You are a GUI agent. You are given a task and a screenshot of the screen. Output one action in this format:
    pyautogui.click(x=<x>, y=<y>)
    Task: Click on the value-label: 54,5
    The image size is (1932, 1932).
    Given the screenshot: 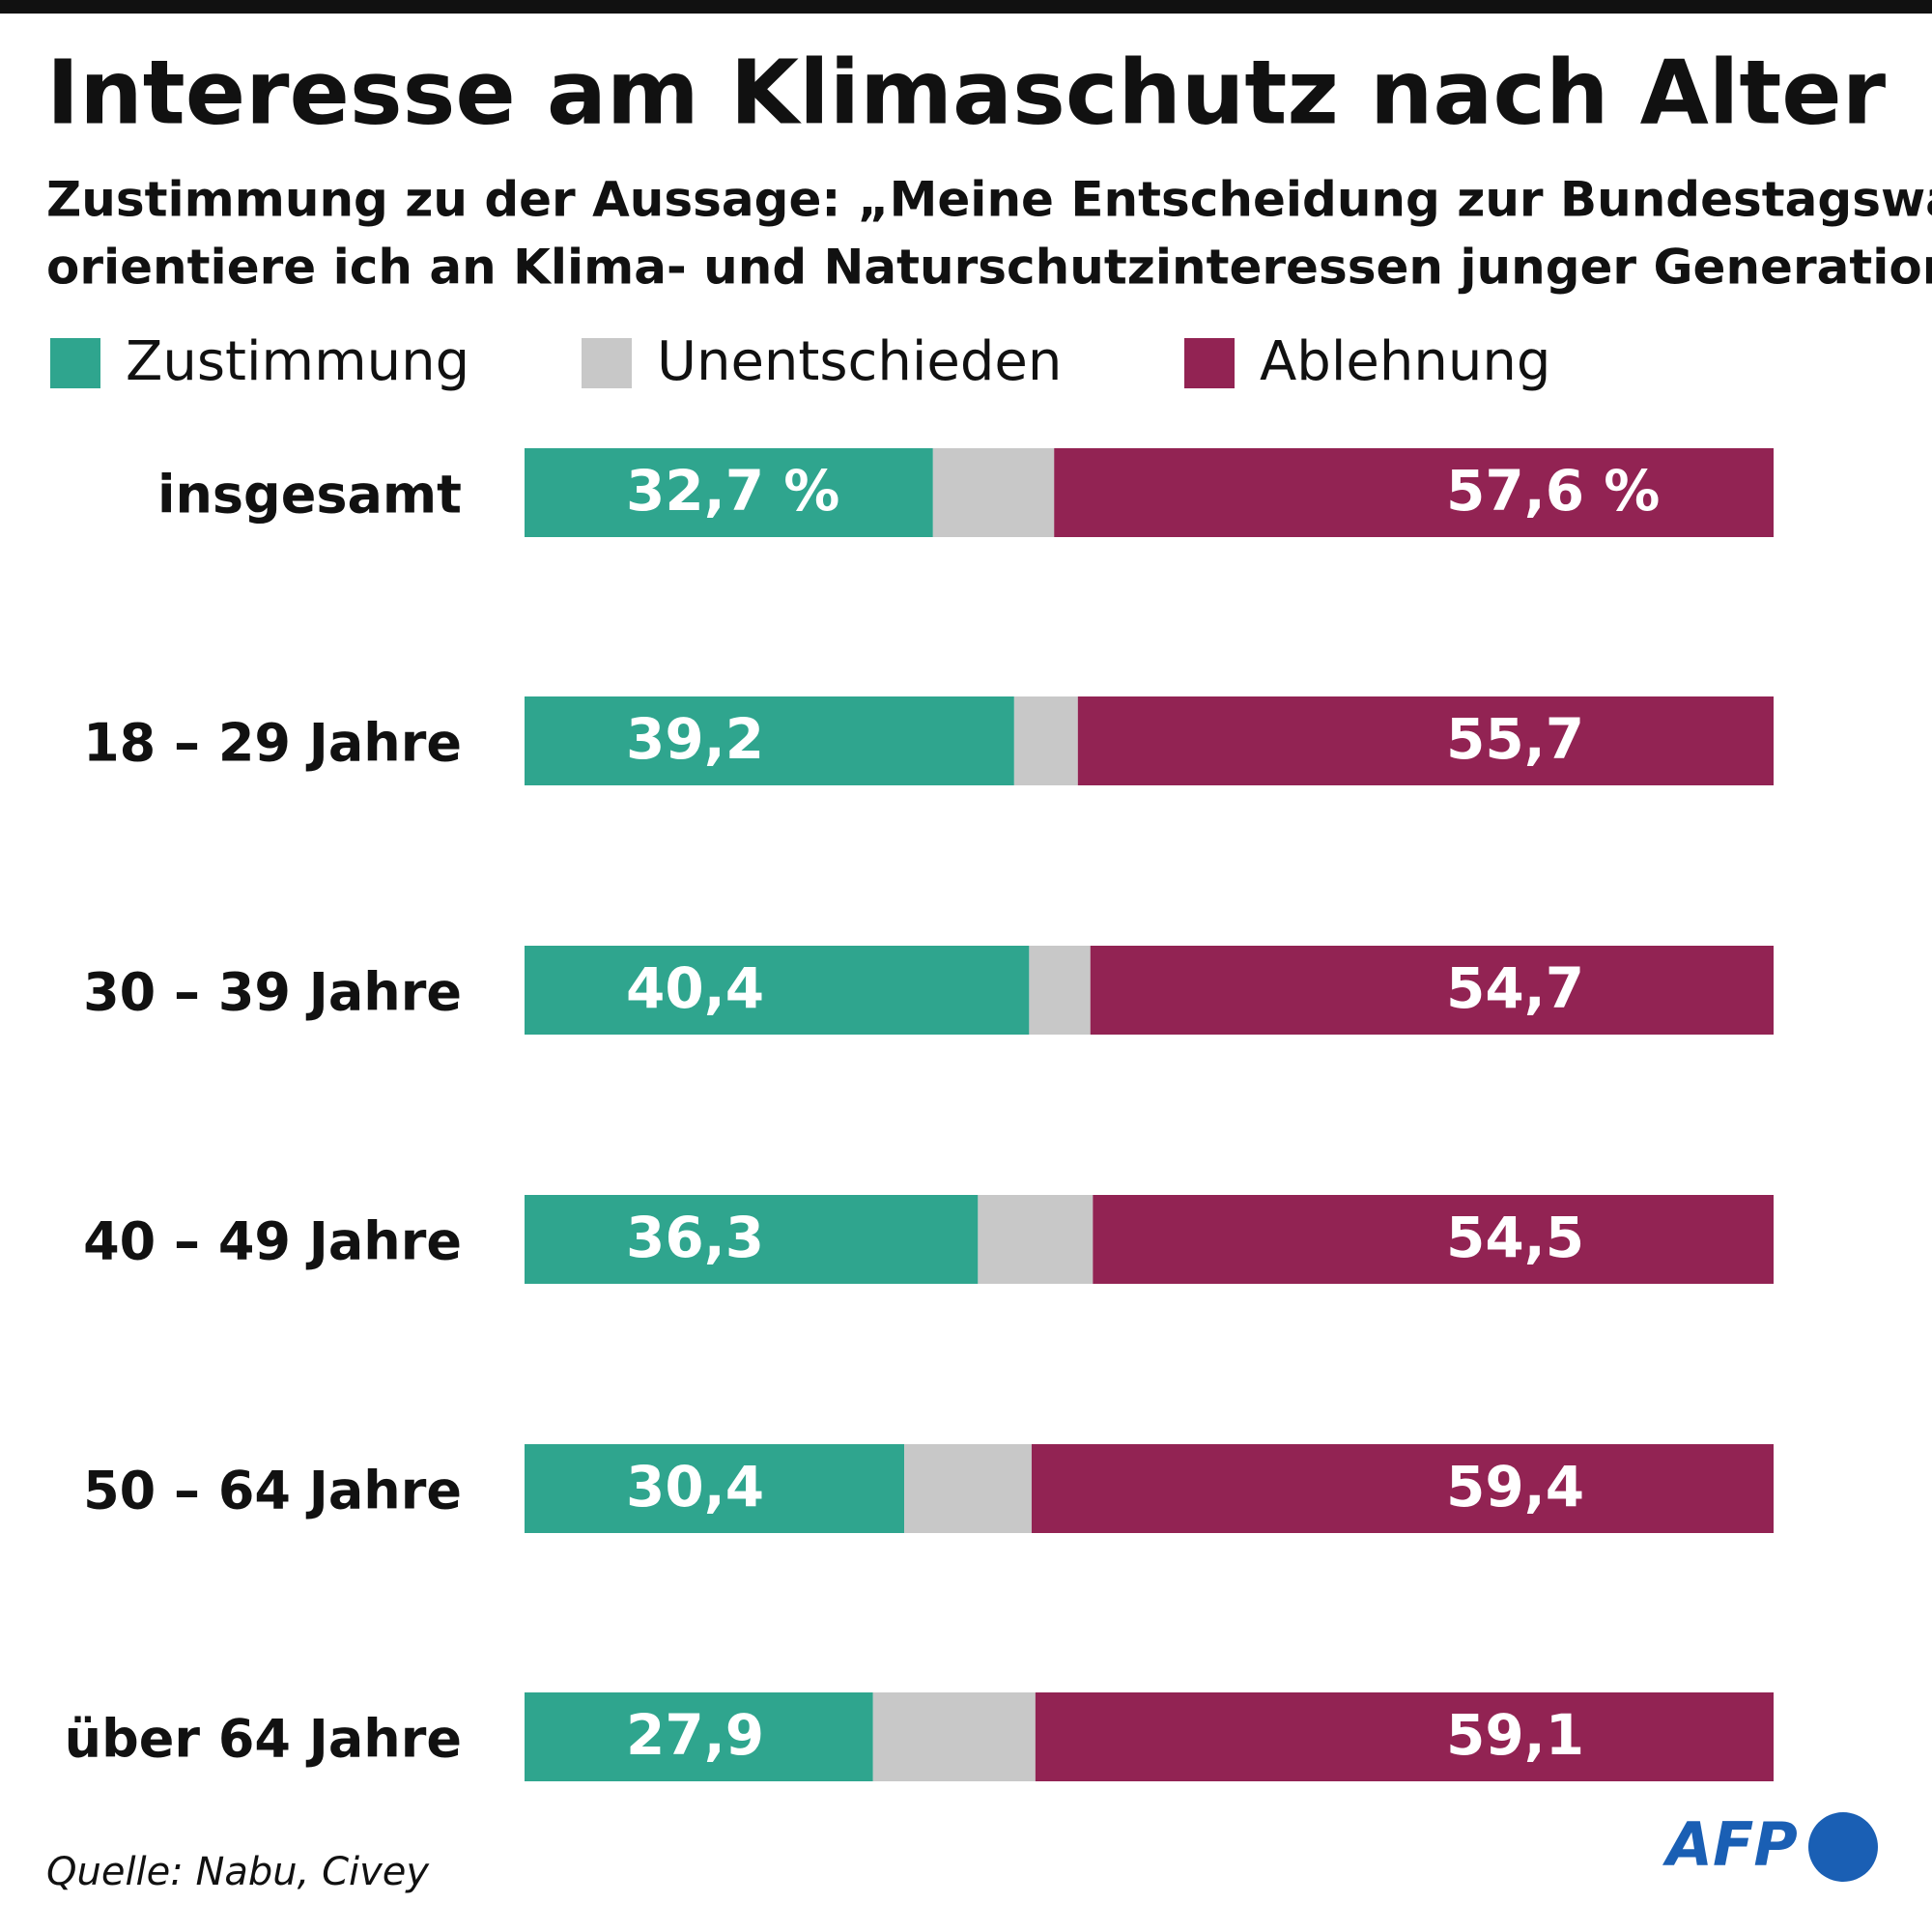 What is the action you would take?
    pyautogui.click(x=1515, y=1237)
    